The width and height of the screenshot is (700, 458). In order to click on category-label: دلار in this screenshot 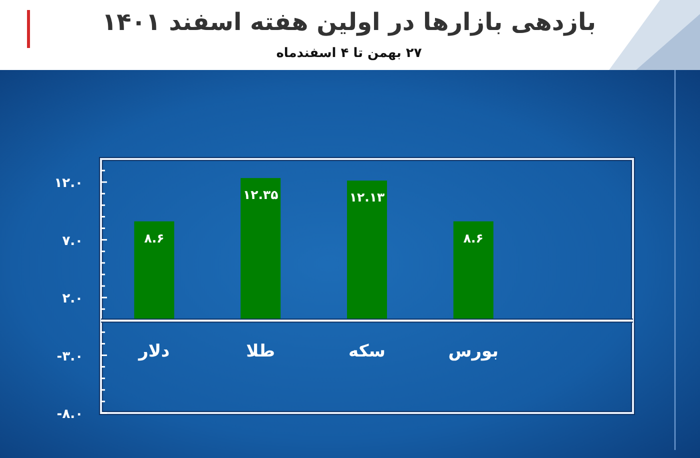, I will do `click(154, 352)`.